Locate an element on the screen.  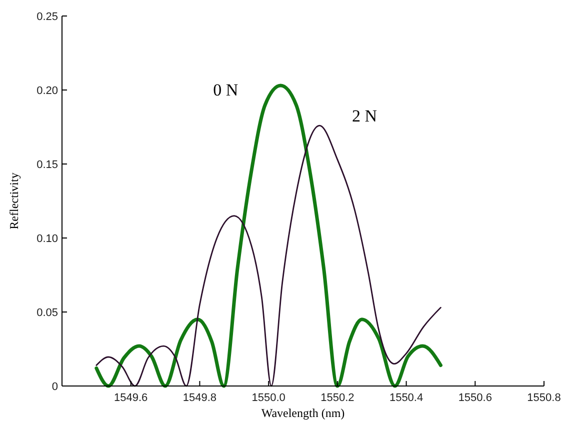
y-tick-label: 0.20 is located at coordinates (47, 91).